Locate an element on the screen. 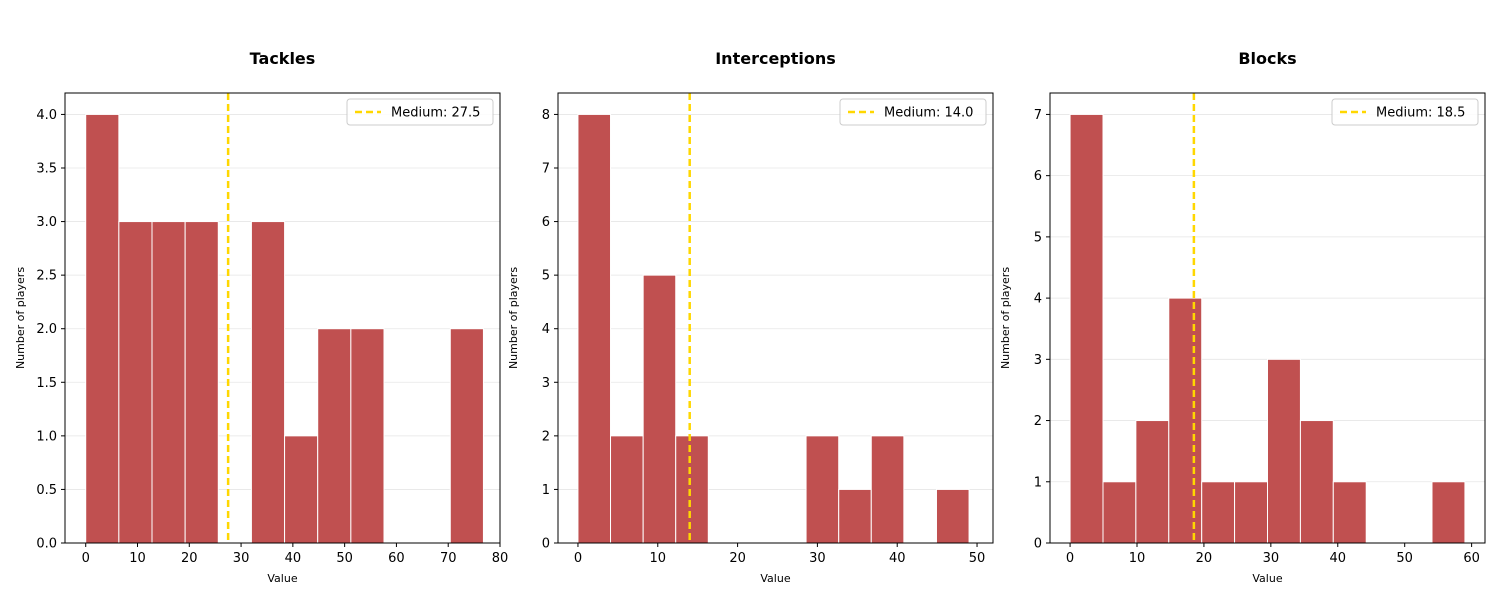  legend-label: Medium: 18.5 is located at coordinates (1420, 113).